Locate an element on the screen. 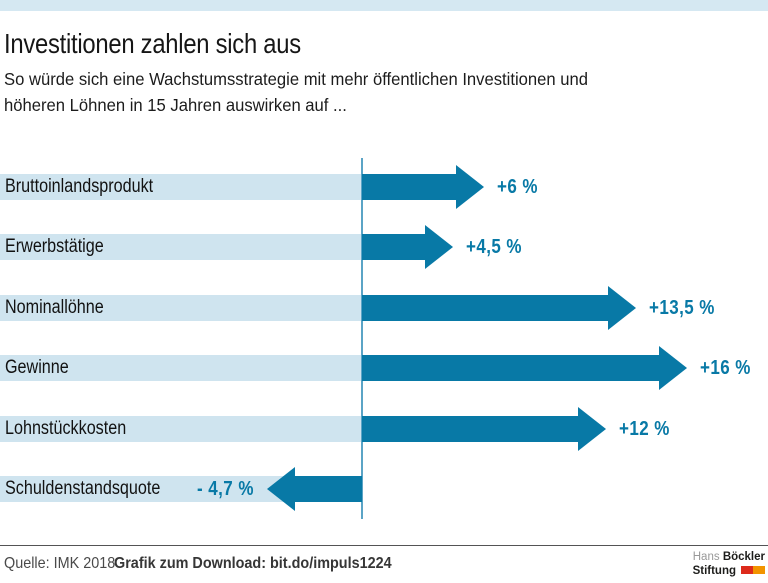  page-title-text: Investitionen zahlen sich aus is located at coordinates (152, 43).